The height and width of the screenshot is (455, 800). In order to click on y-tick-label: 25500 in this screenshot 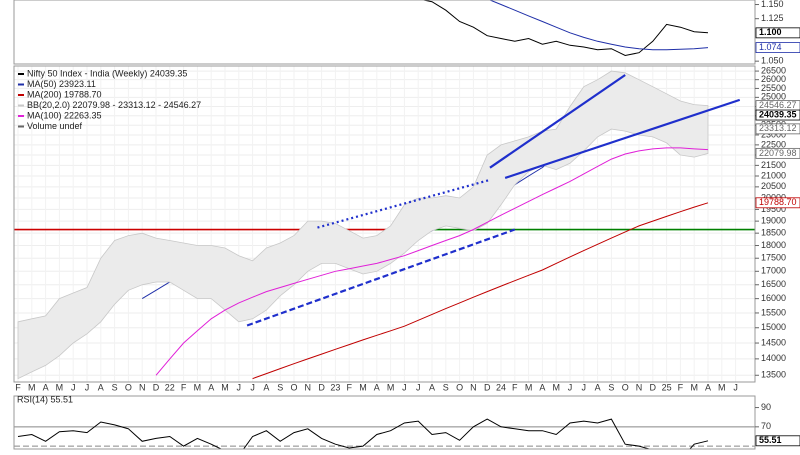, I will do `click(773, 88)`.